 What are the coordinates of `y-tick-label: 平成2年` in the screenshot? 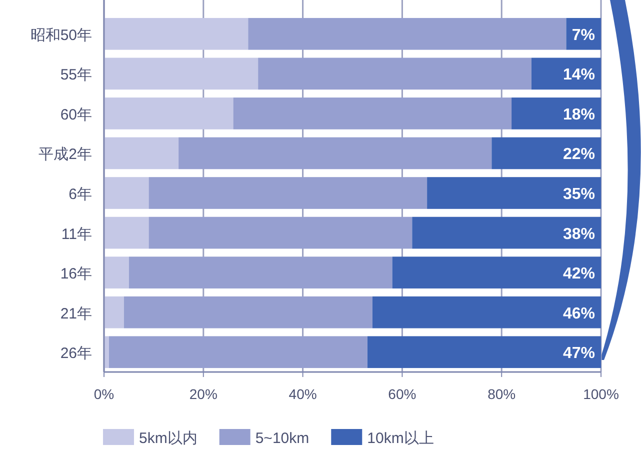 It's located at (65, 155).